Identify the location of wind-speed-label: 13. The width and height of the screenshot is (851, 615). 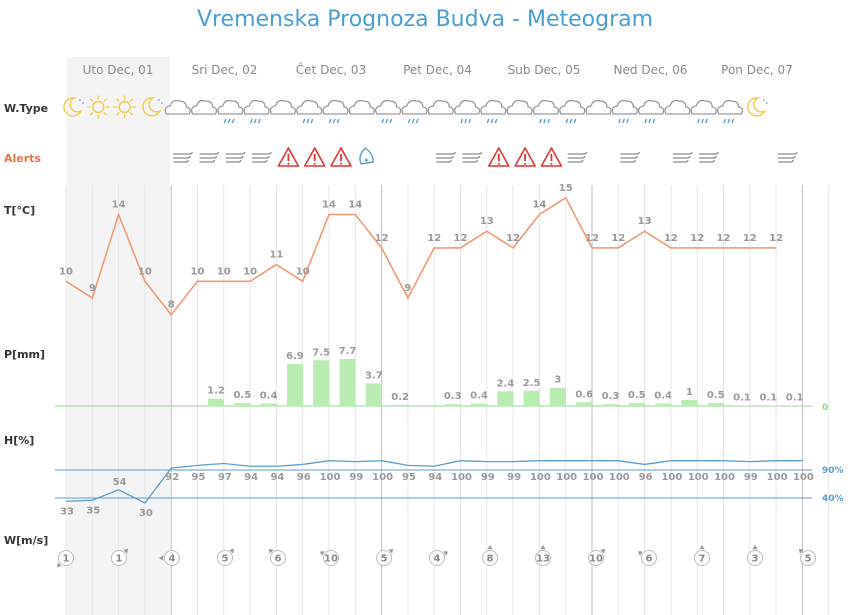
(543, 559).